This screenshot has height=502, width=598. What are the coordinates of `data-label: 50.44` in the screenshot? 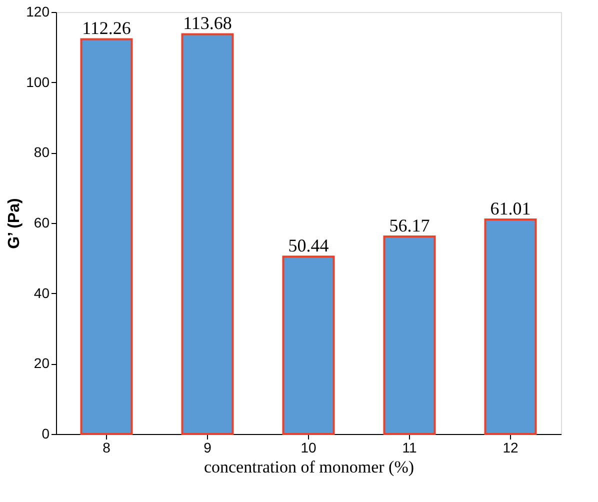 It's located at (308, 246).